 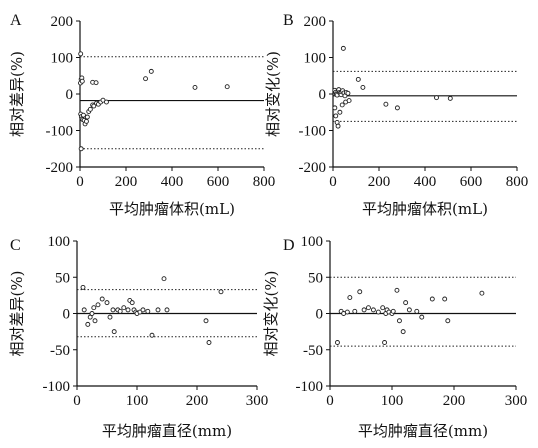 I want to click on panel-letter: B, so click(x=288, y=20).